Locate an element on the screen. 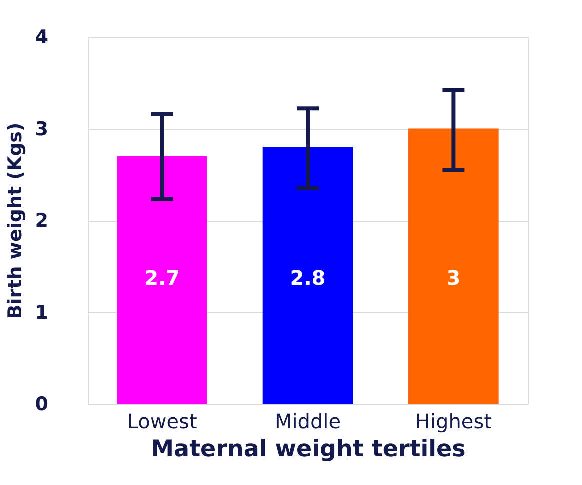 The width and height of the screenshot is (582, 485). y-axis-title: Birth weight (Kgs) is located at coordinates (15, 221).